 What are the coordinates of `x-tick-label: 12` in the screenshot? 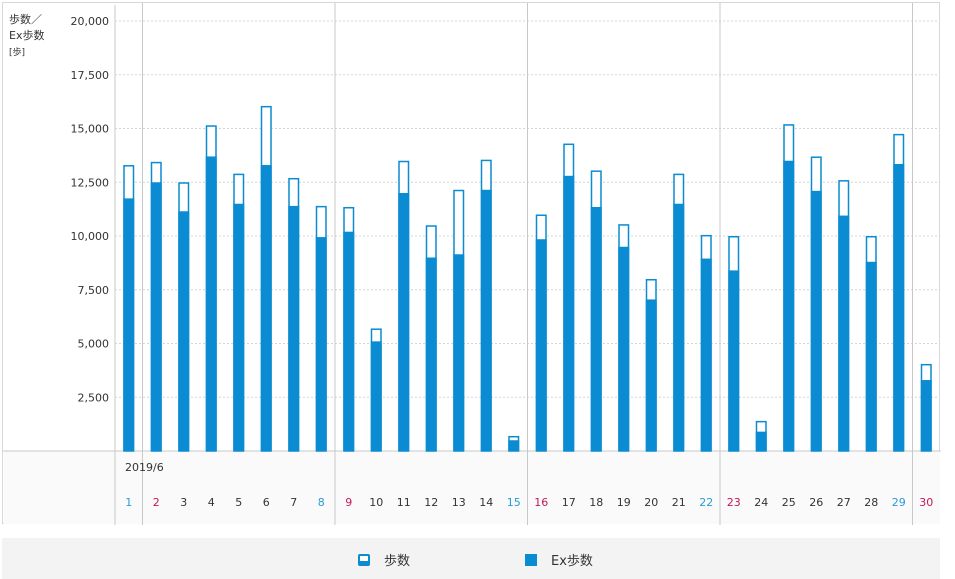 It's located at (431, 502).